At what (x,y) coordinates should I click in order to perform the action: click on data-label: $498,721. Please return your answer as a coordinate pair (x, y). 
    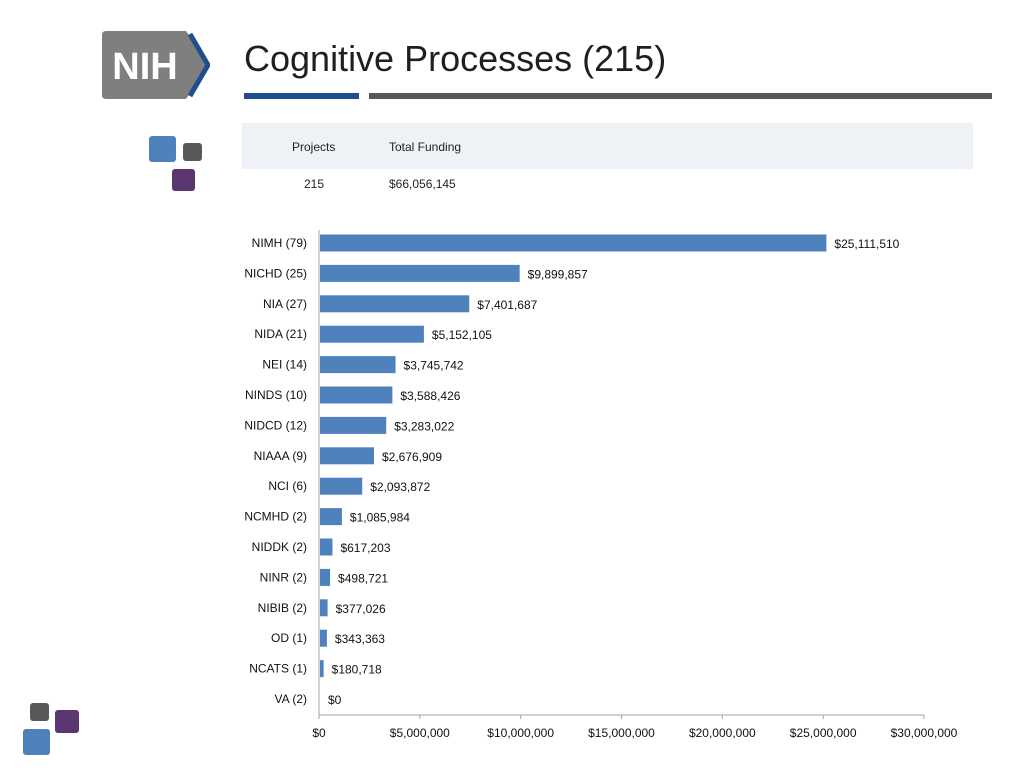
    Looking at the image, I should click on (363, 578).